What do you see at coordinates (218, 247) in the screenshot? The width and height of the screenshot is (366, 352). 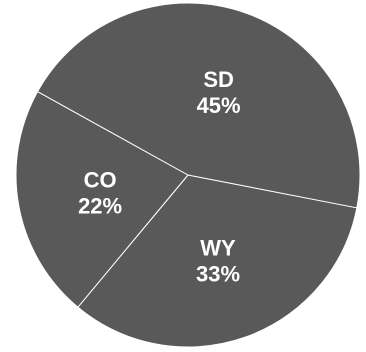 I see `slice-label-wy: WY` at bounding box center [218, 247].